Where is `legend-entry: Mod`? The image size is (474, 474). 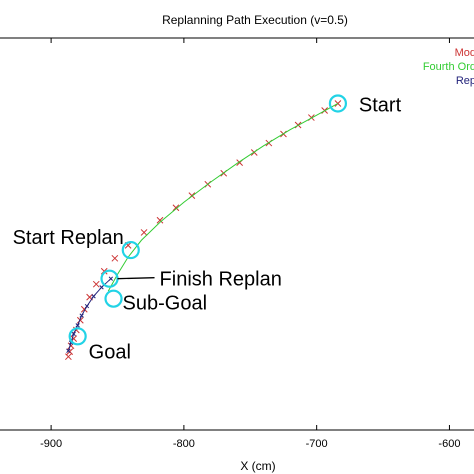 legend-entry: Mod is located at coordinates (464, 53).